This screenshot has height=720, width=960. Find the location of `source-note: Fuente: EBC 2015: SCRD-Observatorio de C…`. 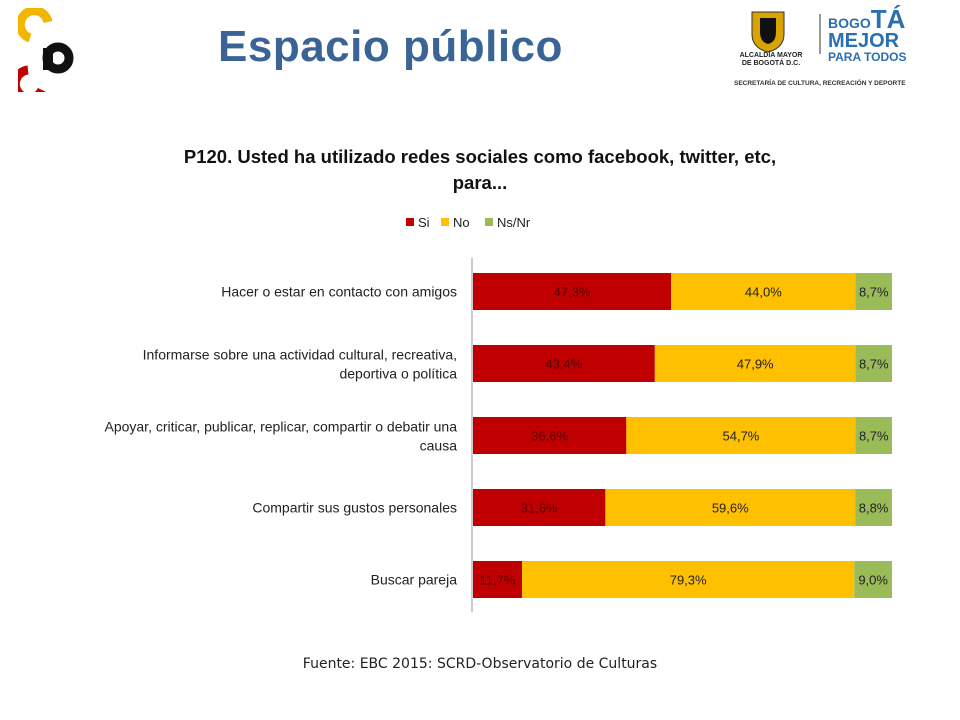

source-note: Fuente: EBC 2015: SCRD-Observatorio de C… is located at coordinates (480, 664).